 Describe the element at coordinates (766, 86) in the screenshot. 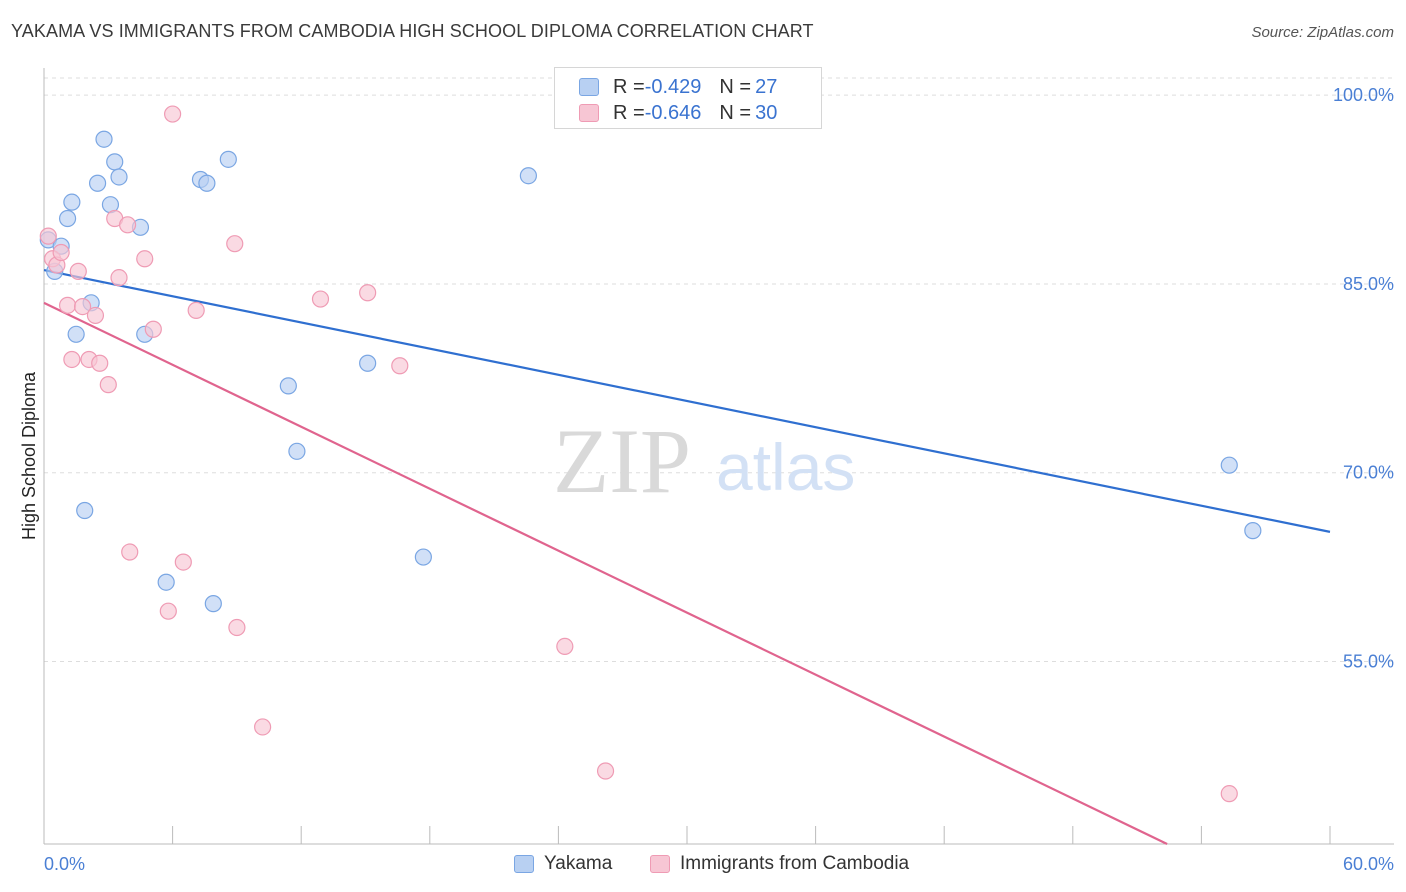

I see `legend-n-value: 27` at that location.